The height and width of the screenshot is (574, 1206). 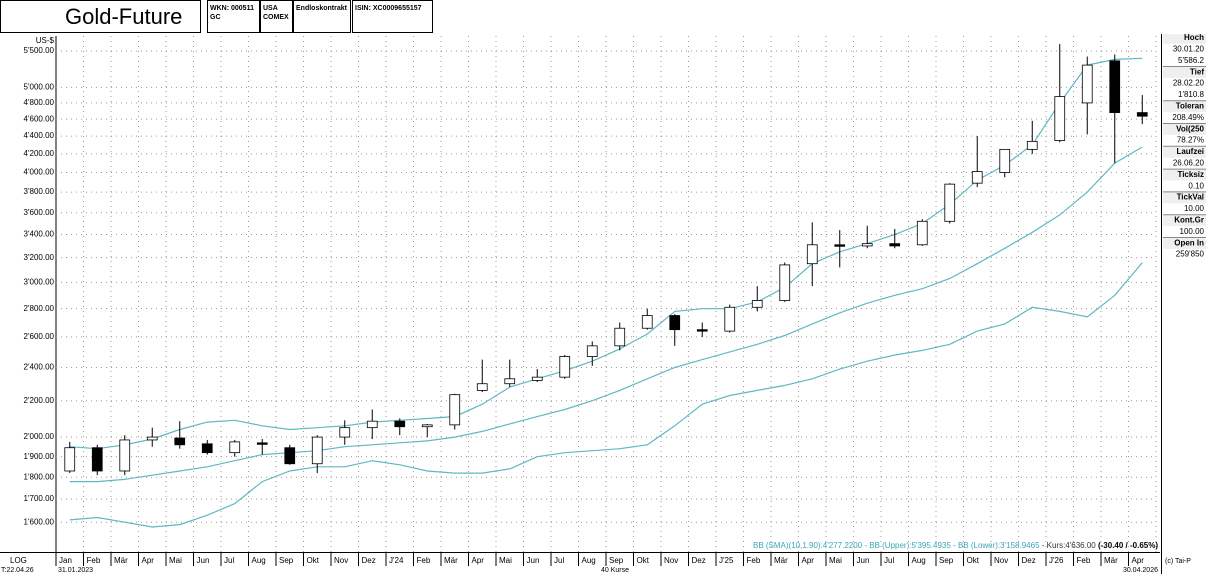 What do you see at coordinates (39, 367) in the screenshot?
I see `y-tick-label: 2'400.00` at bounding box center [39, 367].